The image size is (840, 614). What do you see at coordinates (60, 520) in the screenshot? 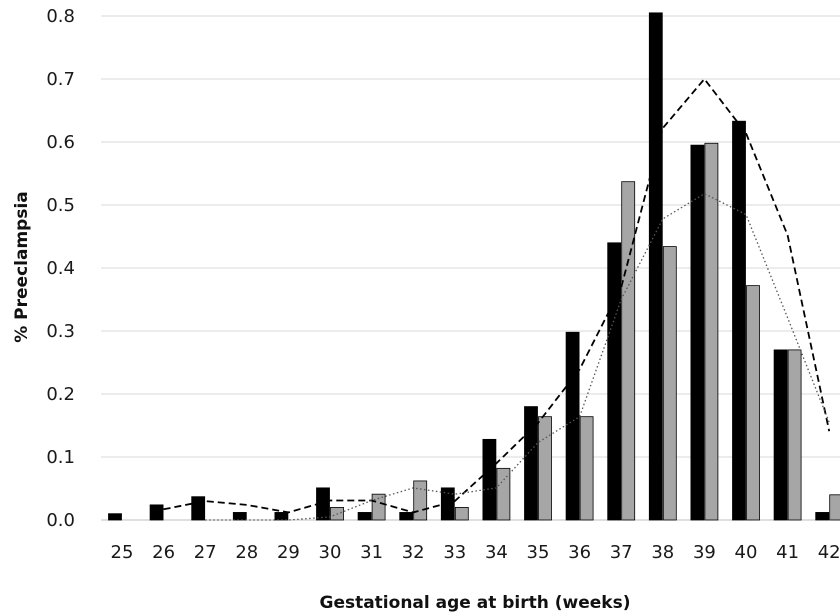
I see `y-tick-label: 0.0` at bounding box center [60, 520].